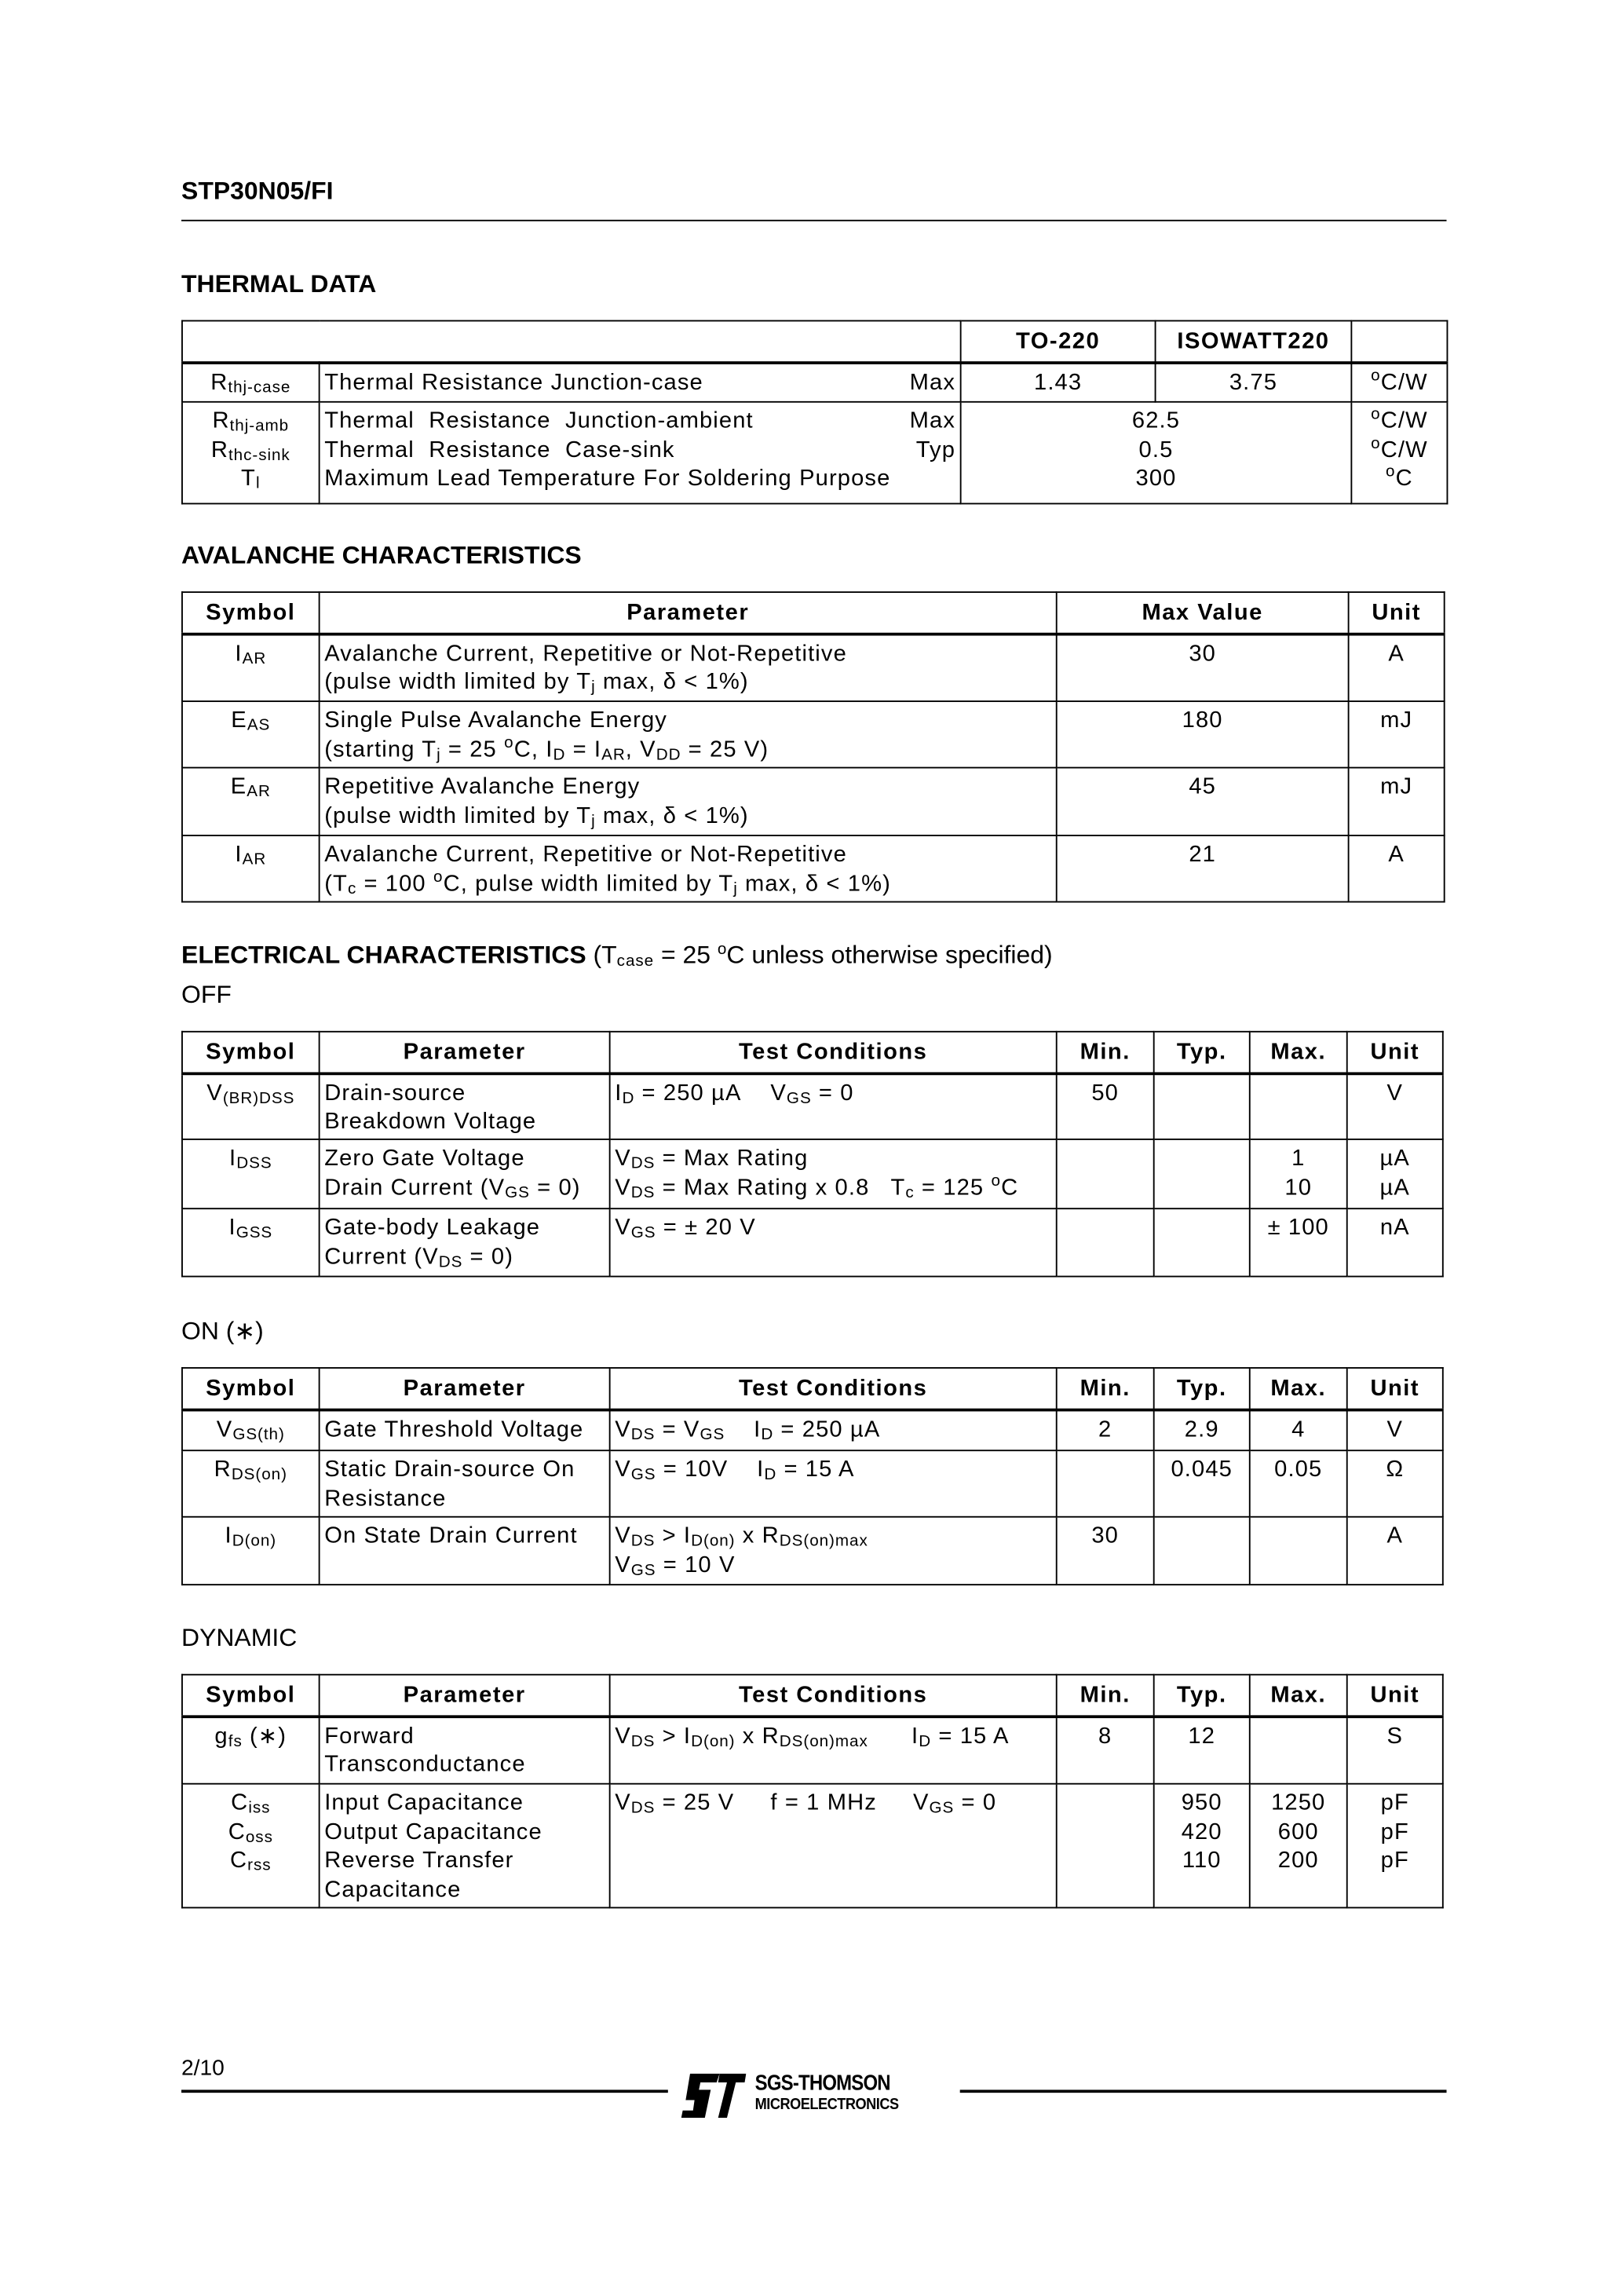 The image size is (1622, 2296). Describe the element at coordinates (250, 1243) in the screenshot. I see `cell-symbol: IGSS` at that location.